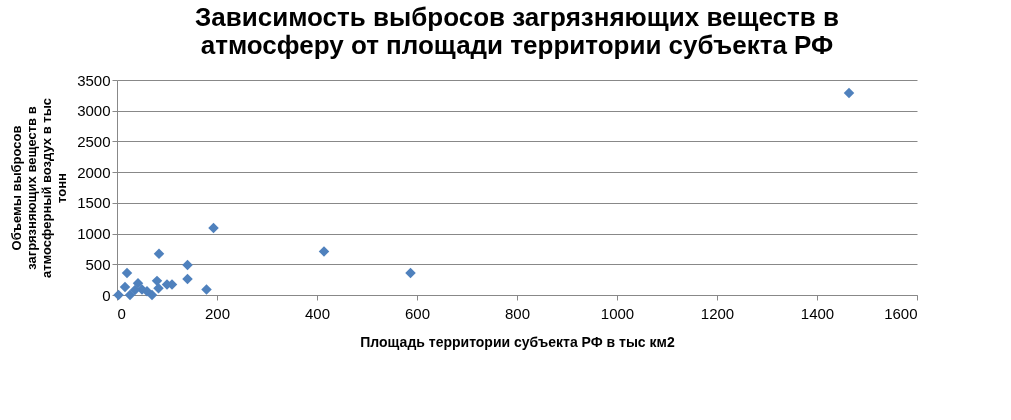  I want to click on y-tick-label: 3500, so click(94, 80).